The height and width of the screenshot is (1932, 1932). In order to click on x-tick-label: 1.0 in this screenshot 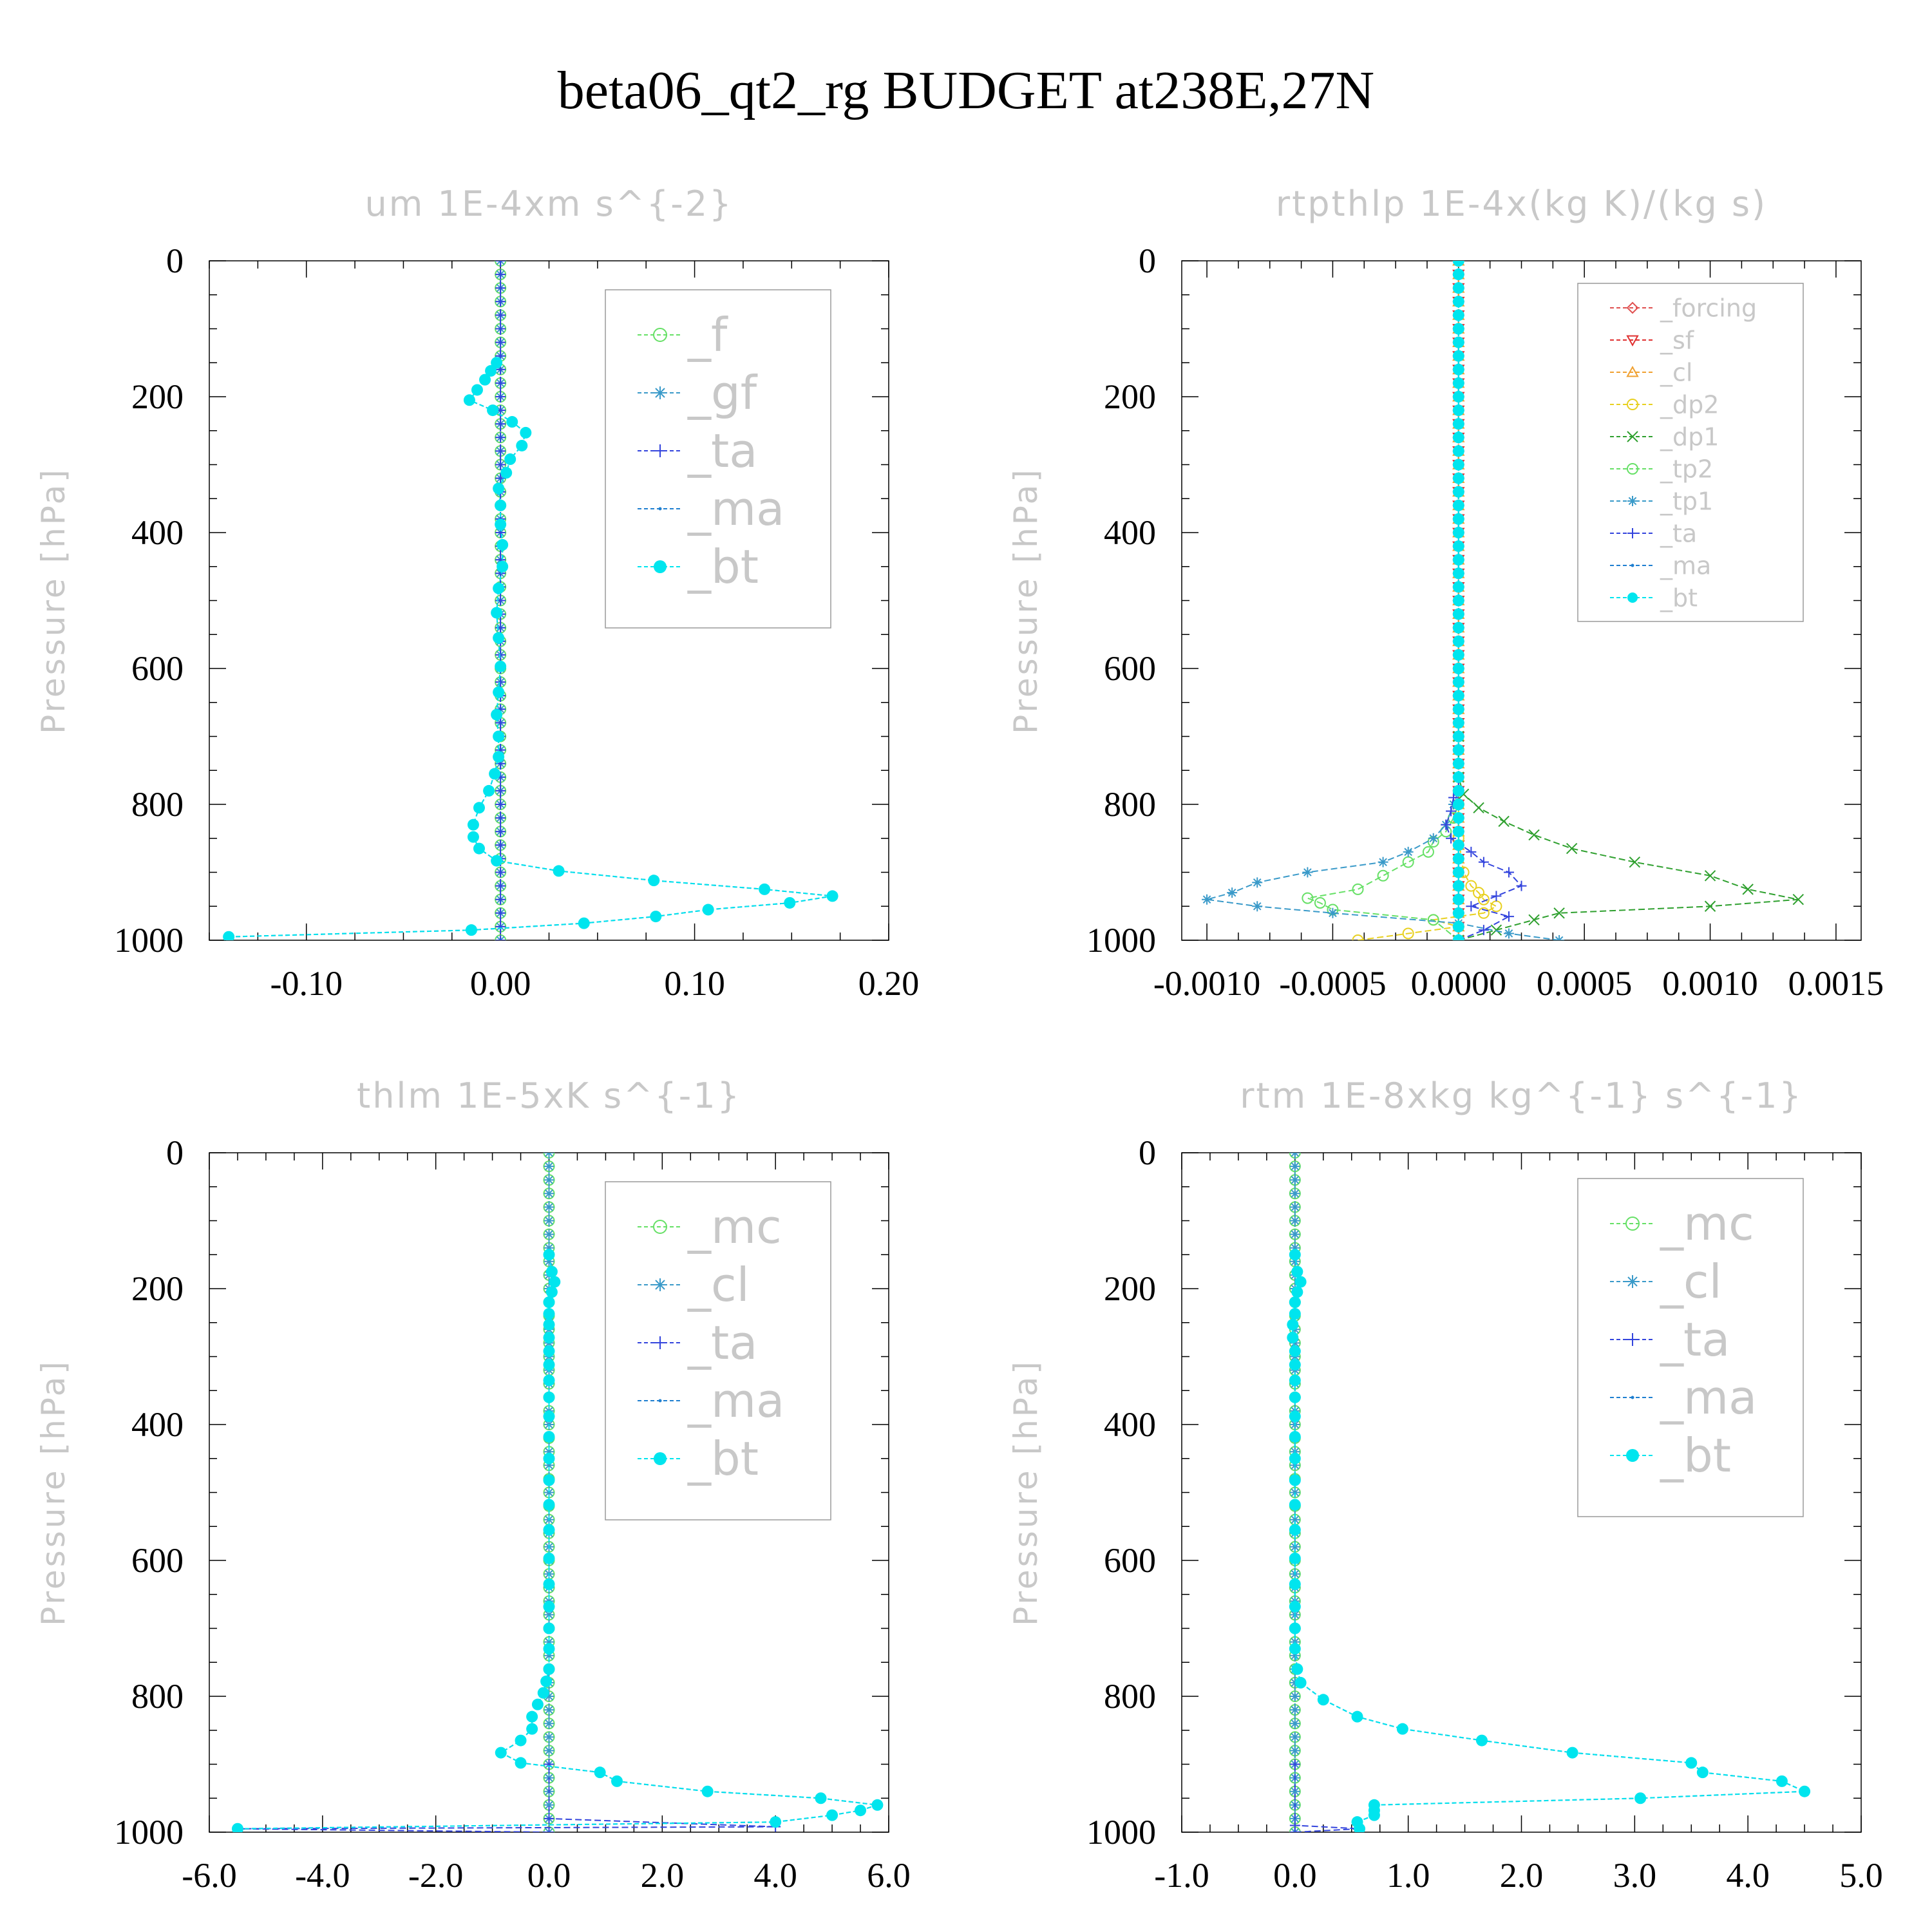, I will do `click(1409, 1876)`.